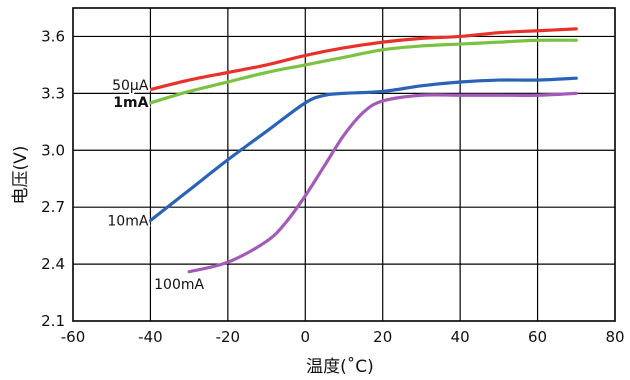  What do you see at coordinates (53, 264) in the screenshot?
I see `y-tick-label: 2.4` at bounding box center [53, 264].